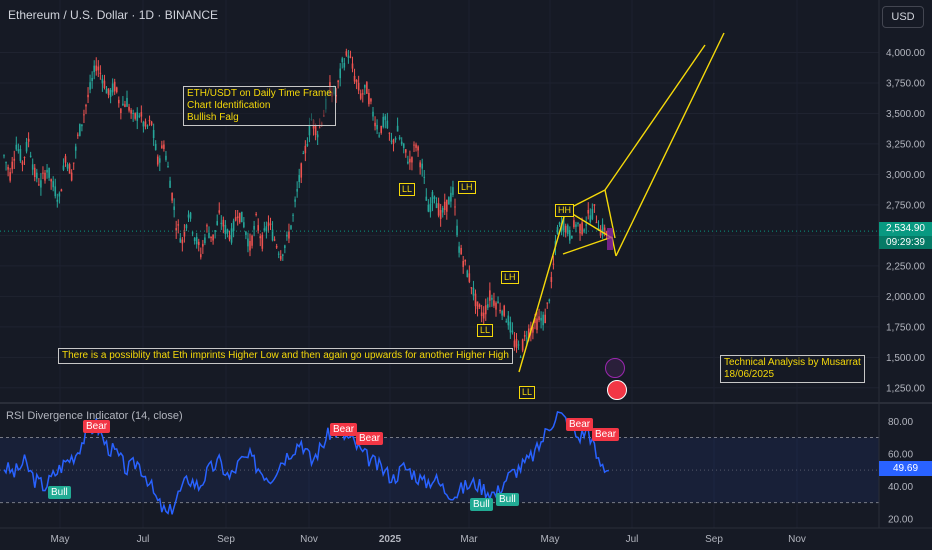 Image resolution: width=932 pixels, height=550 pixels. What do you see at coordinates (900, 454) in the screenshot?
I see `rsi-tick-label: 60.00` at bounding box center [900, 454].